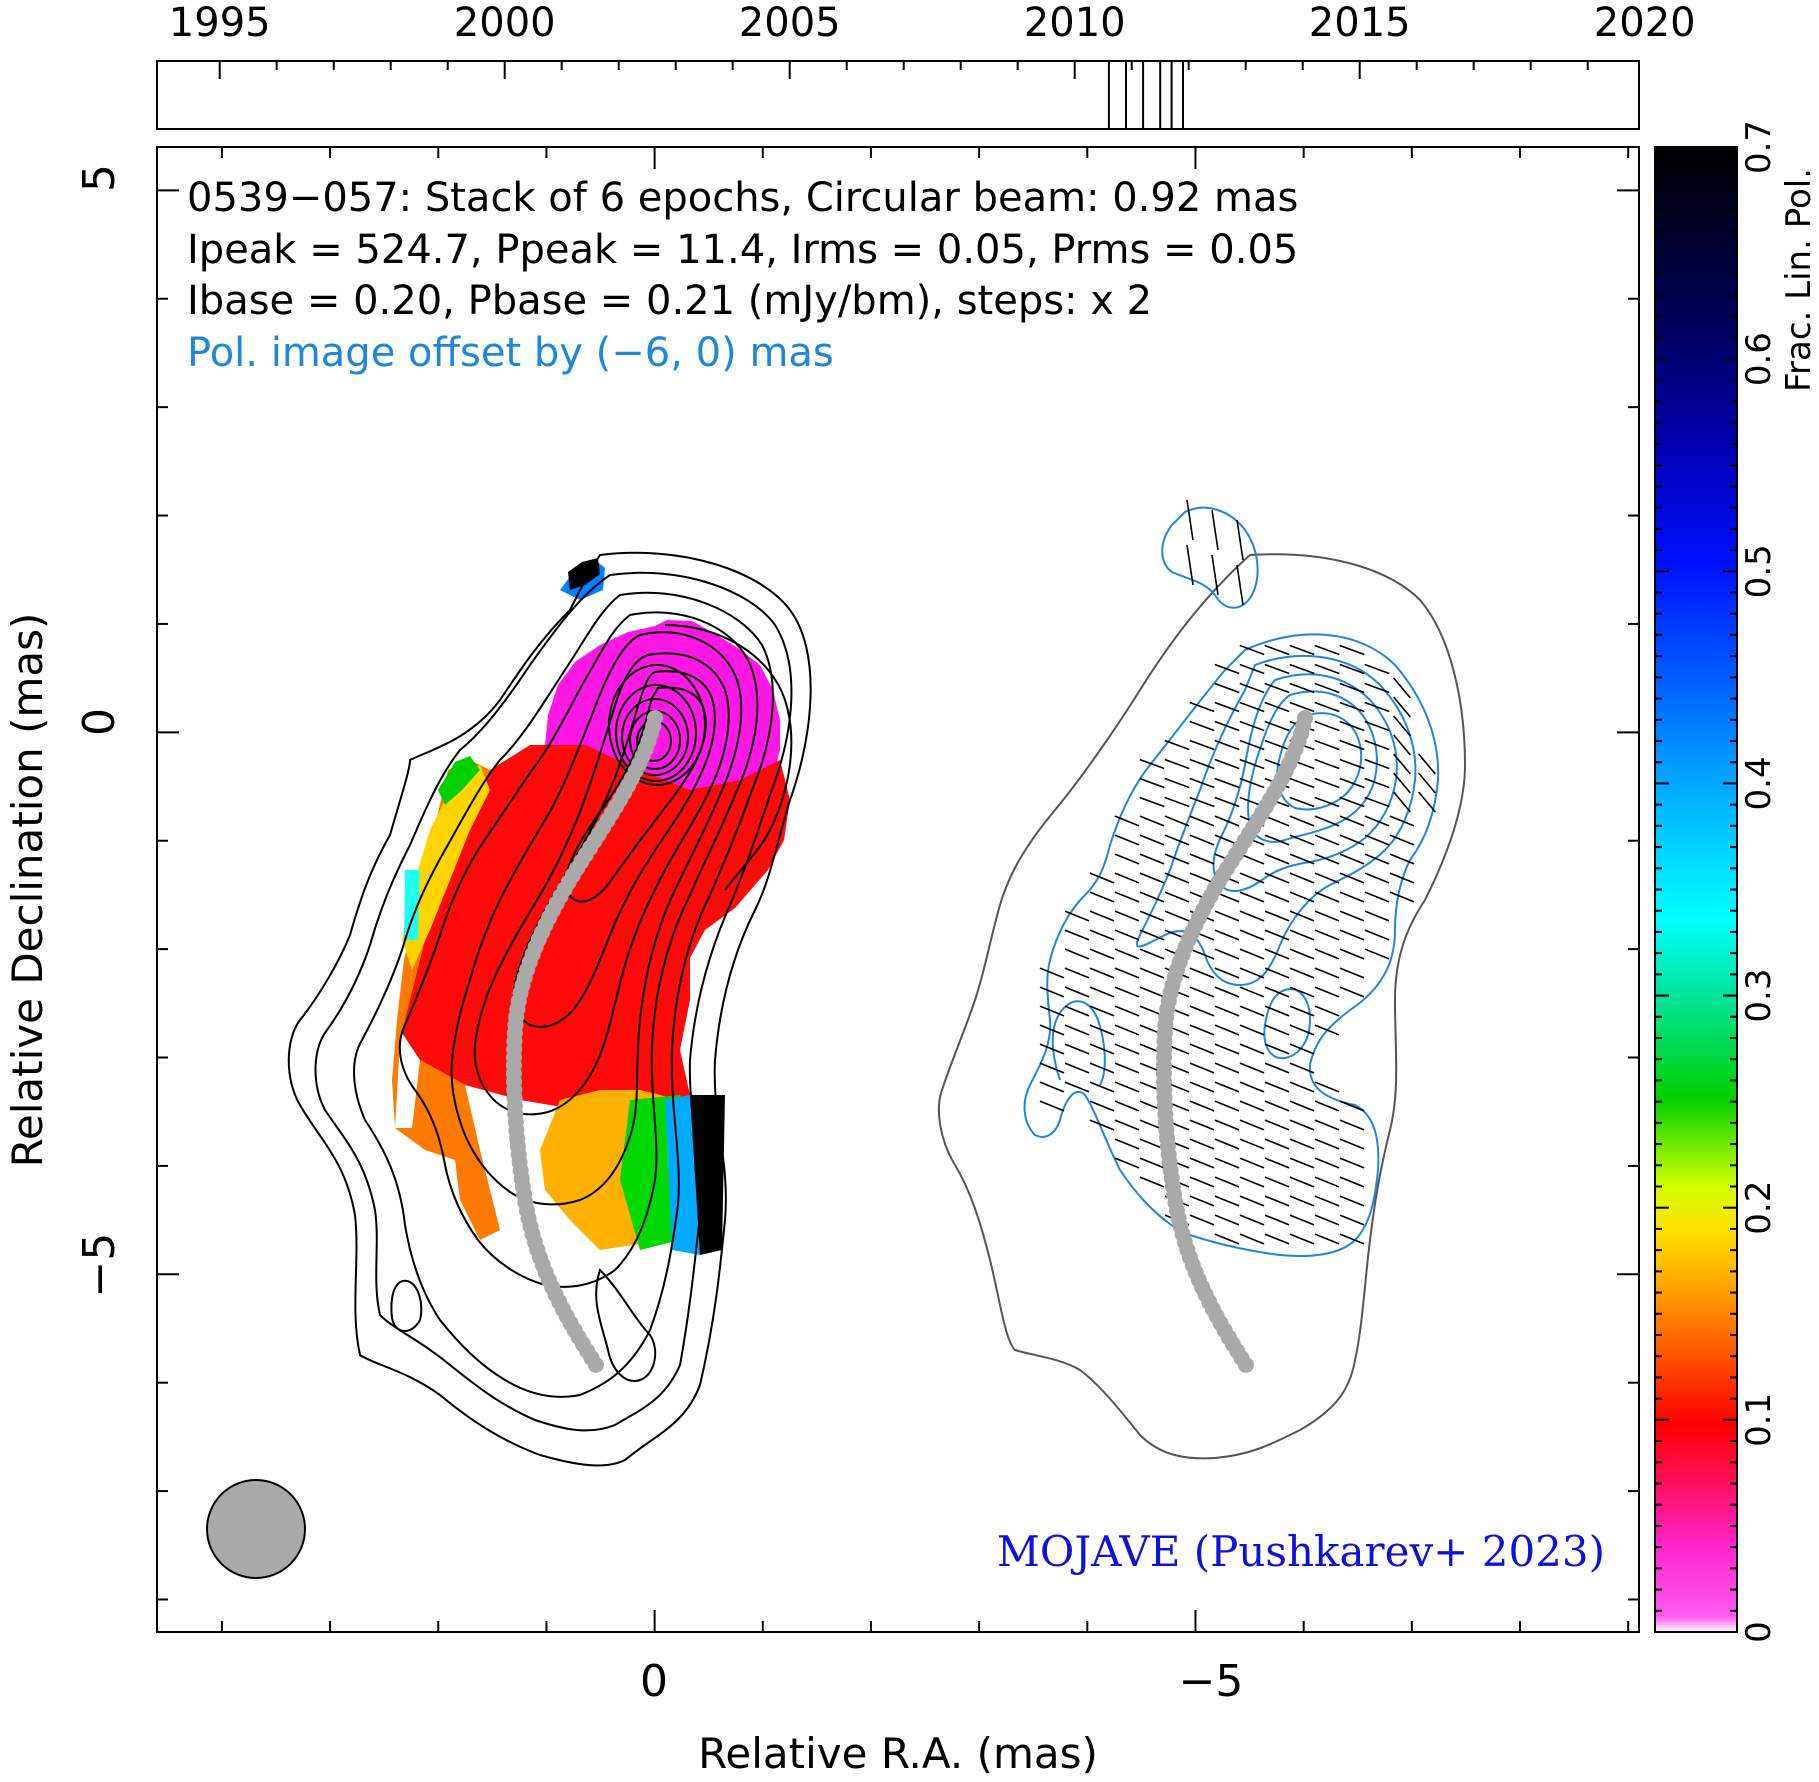 This screenshot has width=1819, height=1782. What do you see at coordinates (1759, 881) in the screenshot?
I see `colorbar-tick-labels: 0 0.1 0.2 0.3 0.4 0.5 0.6 0.7` at bounding box center [1759, 881].